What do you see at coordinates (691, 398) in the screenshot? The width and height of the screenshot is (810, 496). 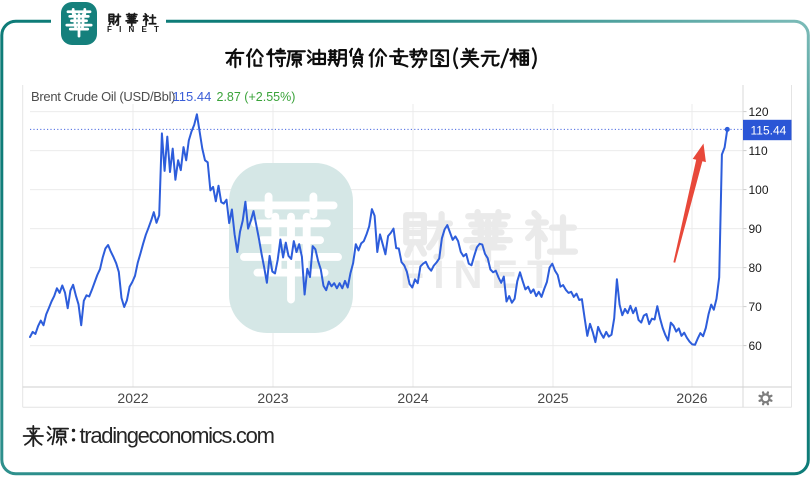 I see `svg-text: 2026` at bounding box center [691, 398].